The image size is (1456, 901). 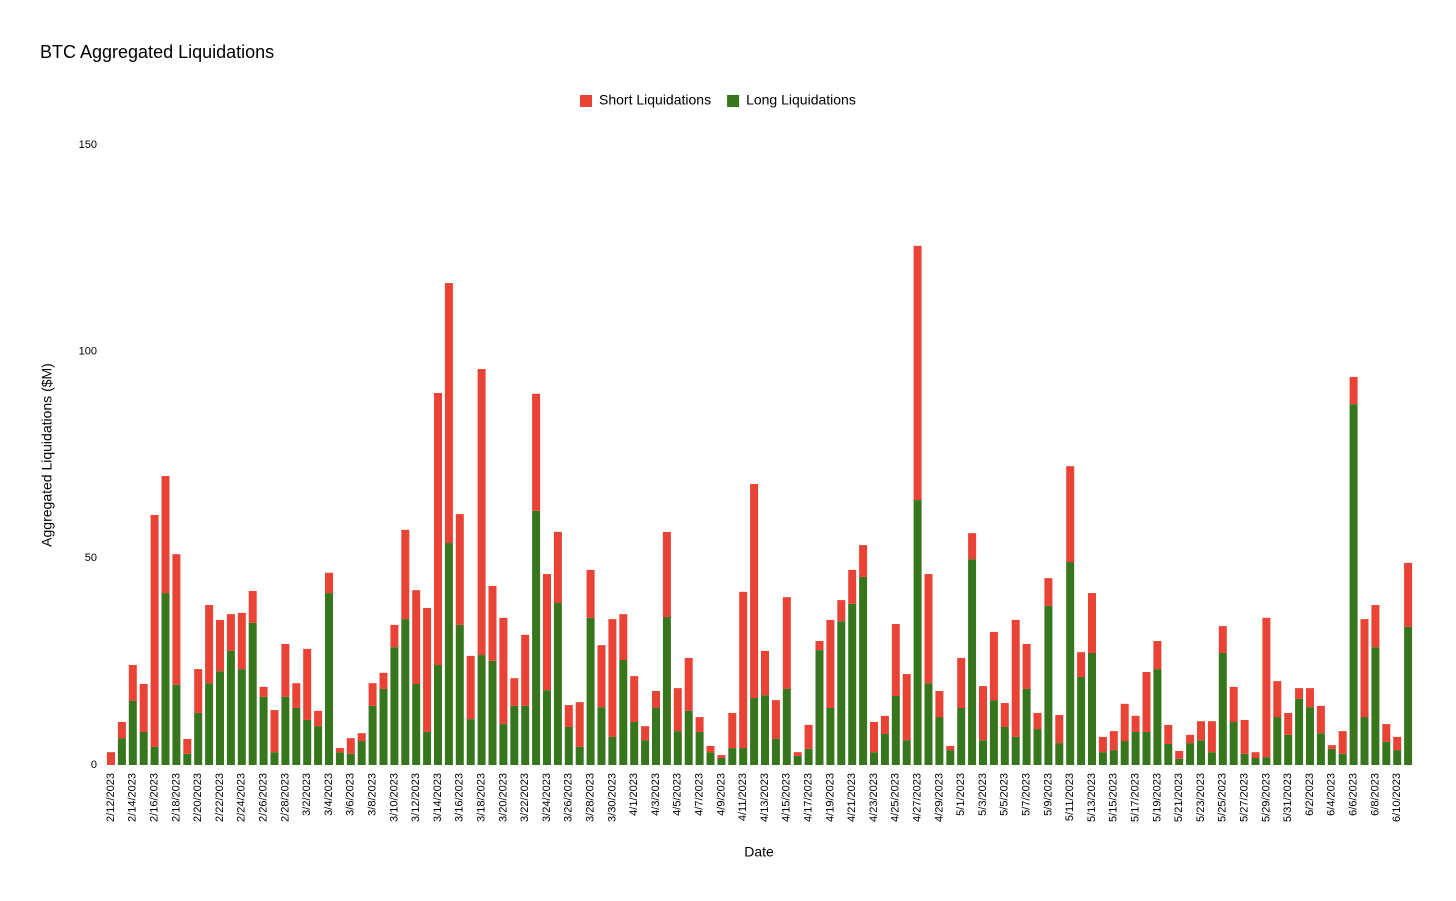 What do you see at coordinates (285, 797) in the screenshot?
I see `x-tick-label: 2/28/2023` at bounding box center [285, 797].